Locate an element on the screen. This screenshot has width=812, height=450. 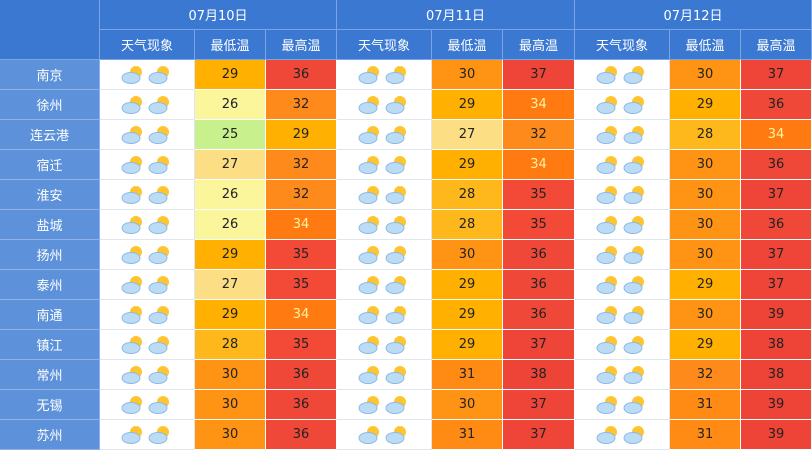
city-name: 南京 is located at coordinates (50, 75).